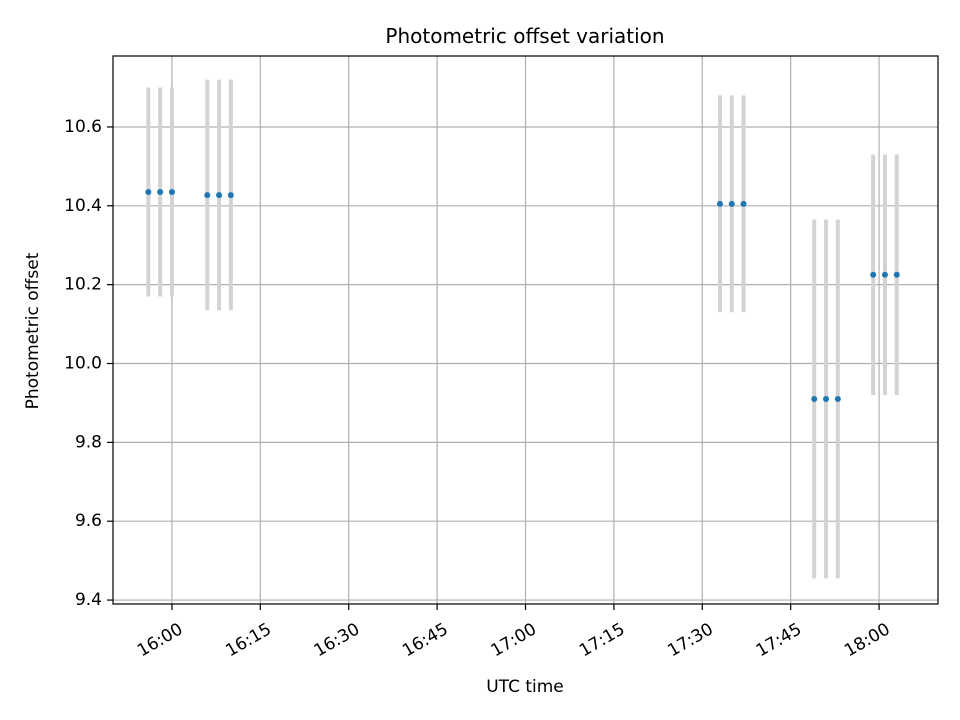 Image resolution: width=960 pixels, height=720 pixels. What do you see at coordinates (83, 127) in the screenshot?
I see `y-tick-label: 10.6` at bounding box center [83, 127].